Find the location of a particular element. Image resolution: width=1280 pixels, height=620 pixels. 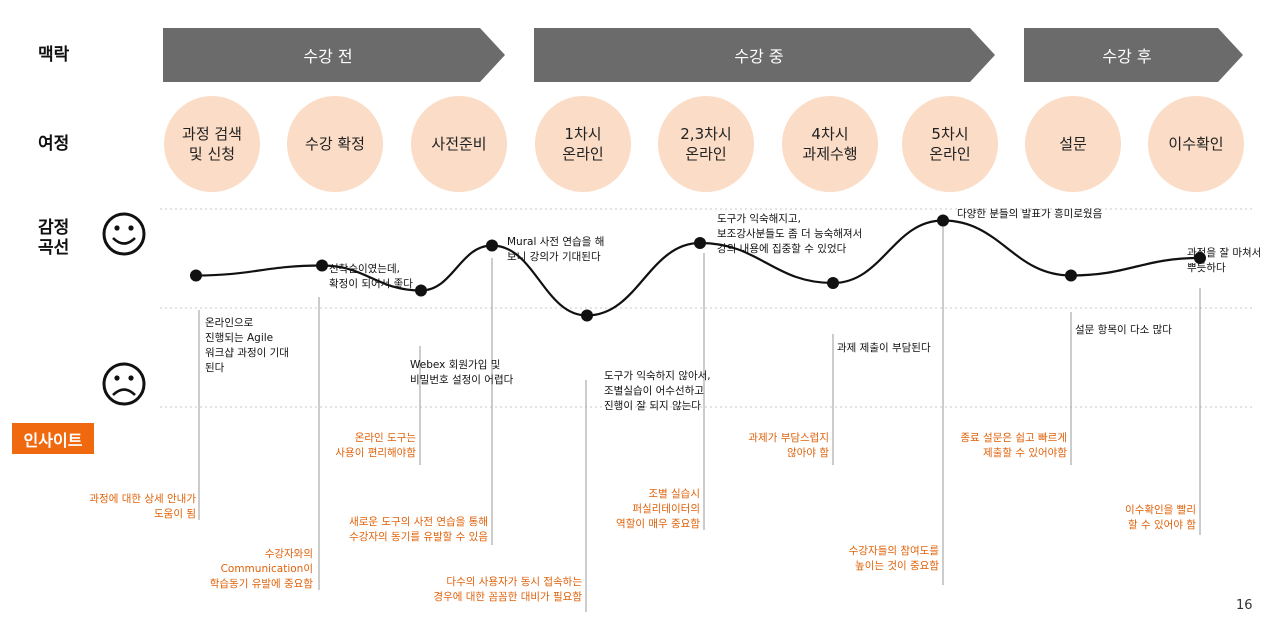

phase-arrow-after is located at coordinates (1133, 55).